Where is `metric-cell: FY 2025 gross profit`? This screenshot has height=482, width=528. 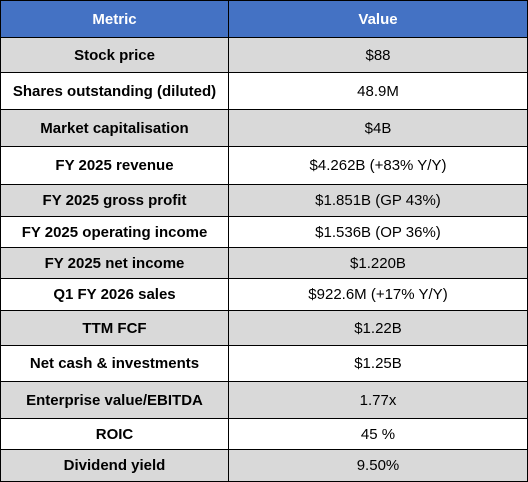
metric-cell: FY 2025 gross profit is located at coordinates (114, 200).